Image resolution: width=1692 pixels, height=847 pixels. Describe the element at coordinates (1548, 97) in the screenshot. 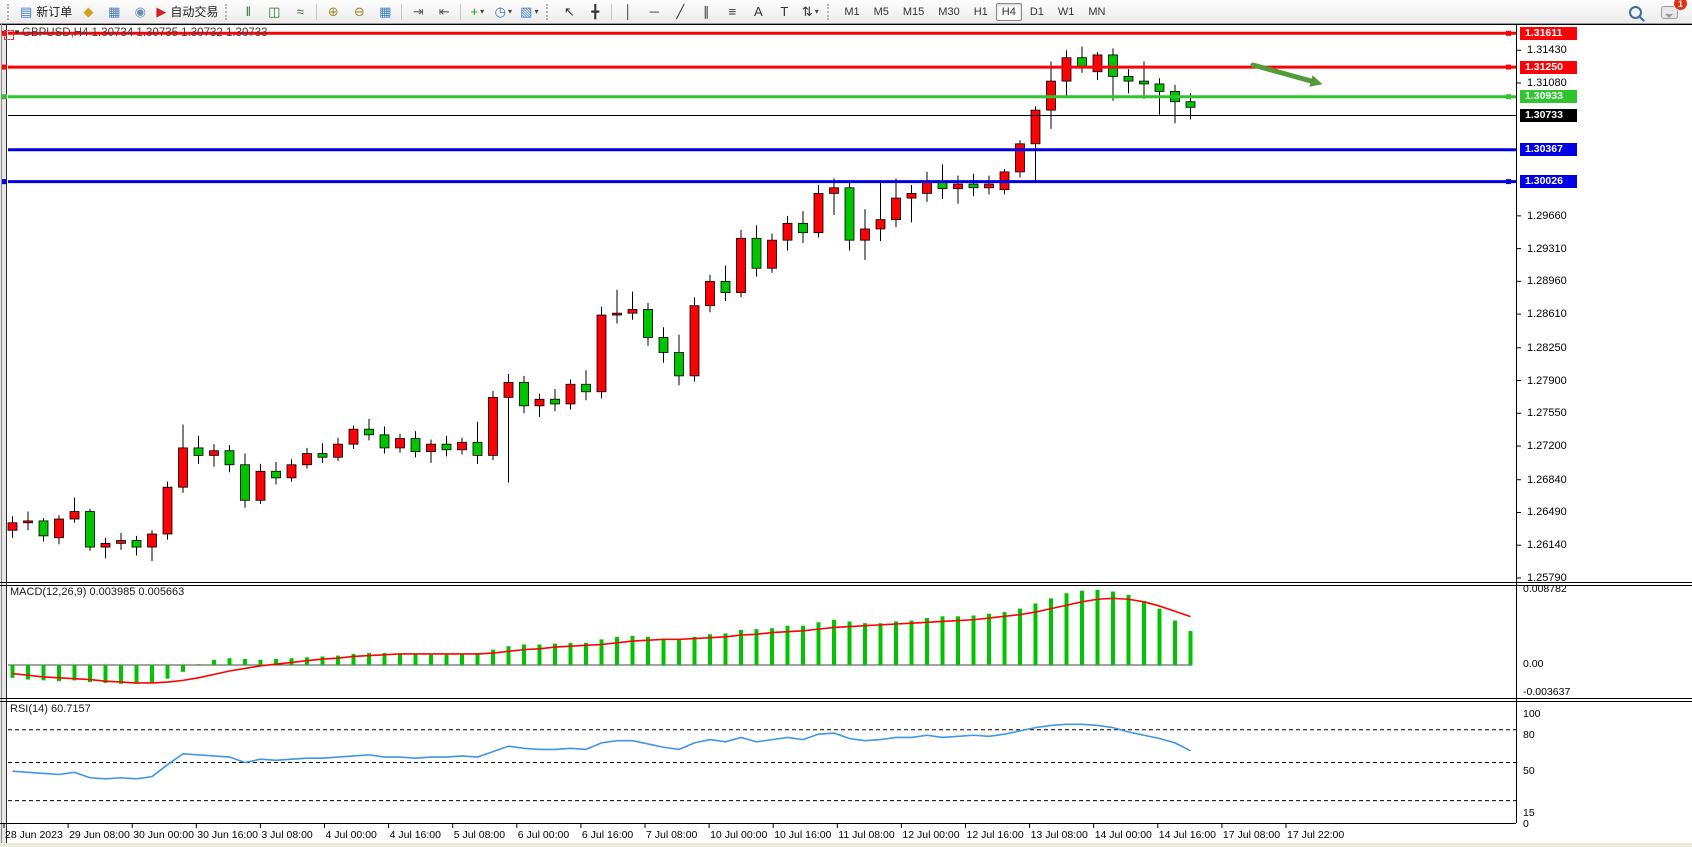

I see `price-line-label: 1.30933` at that location.